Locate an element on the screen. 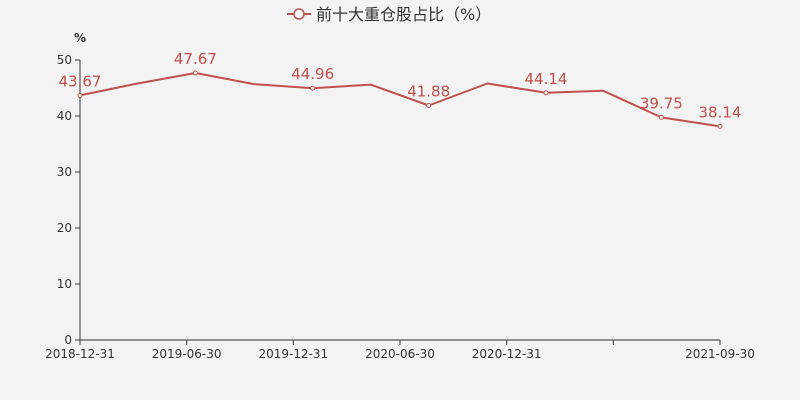 The image size is (800, 400). y-tick-label: 30 is located at coordinates (64, 172).